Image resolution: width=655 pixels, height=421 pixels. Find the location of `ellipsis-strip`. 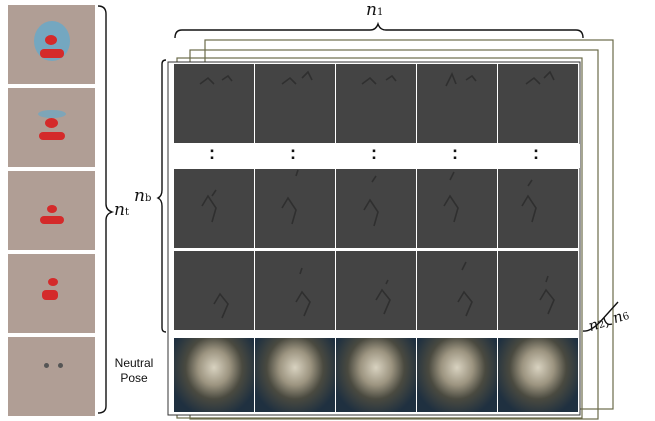

ellipsis-strip is located at coordinates (375, 156).